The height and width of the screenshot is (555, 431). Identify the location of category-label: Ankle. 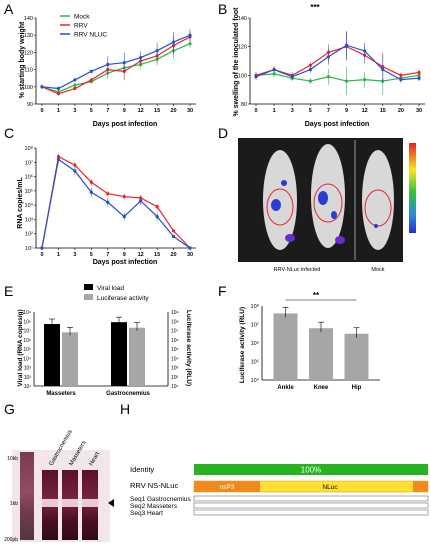
(285, 388).